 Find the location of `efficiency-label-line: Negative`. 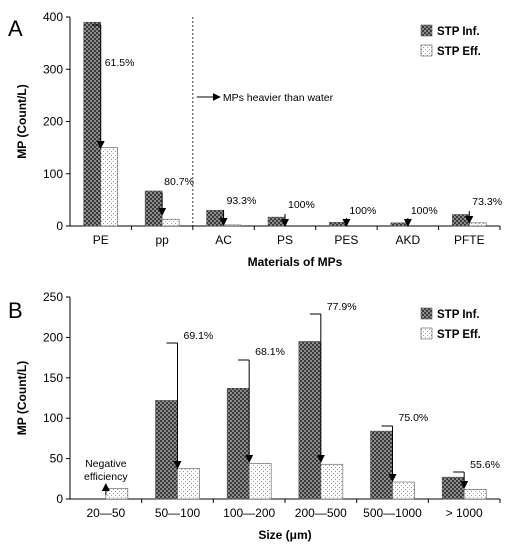

efficiency-label-line: Negative is located at coordinates (106, 464).